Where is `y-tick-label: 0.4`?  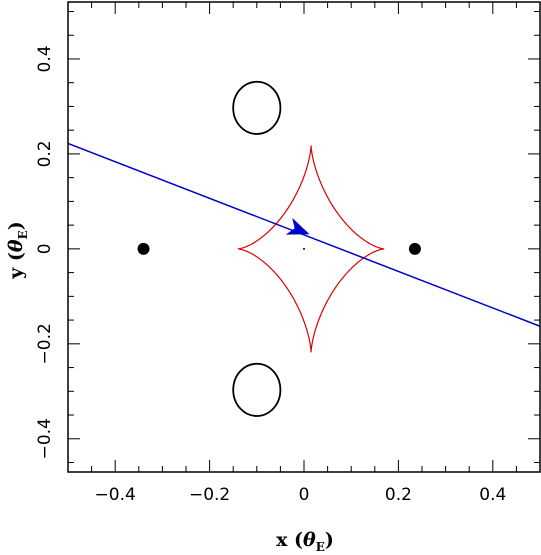 y-tick-label: 0.4 is located at coordinates (45, 58).